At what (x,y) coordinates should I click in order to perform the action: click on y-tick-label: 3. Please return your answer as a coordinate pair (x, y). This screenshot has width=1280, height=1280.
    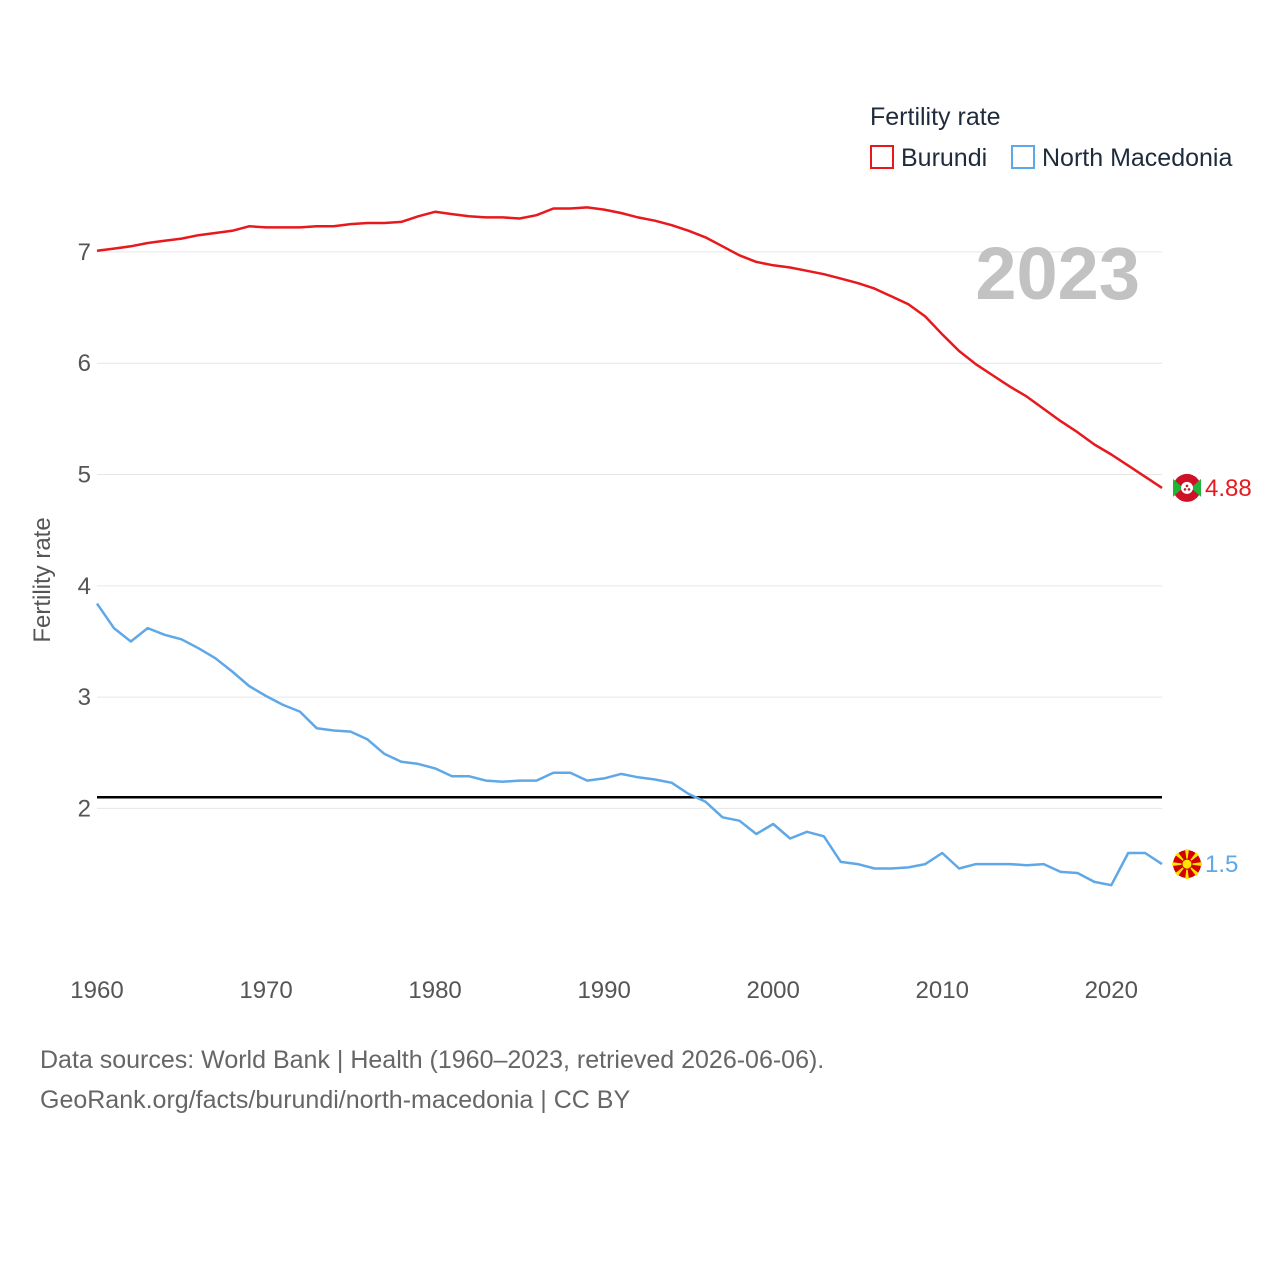
    Looking at the image, I should click on (84, 697).